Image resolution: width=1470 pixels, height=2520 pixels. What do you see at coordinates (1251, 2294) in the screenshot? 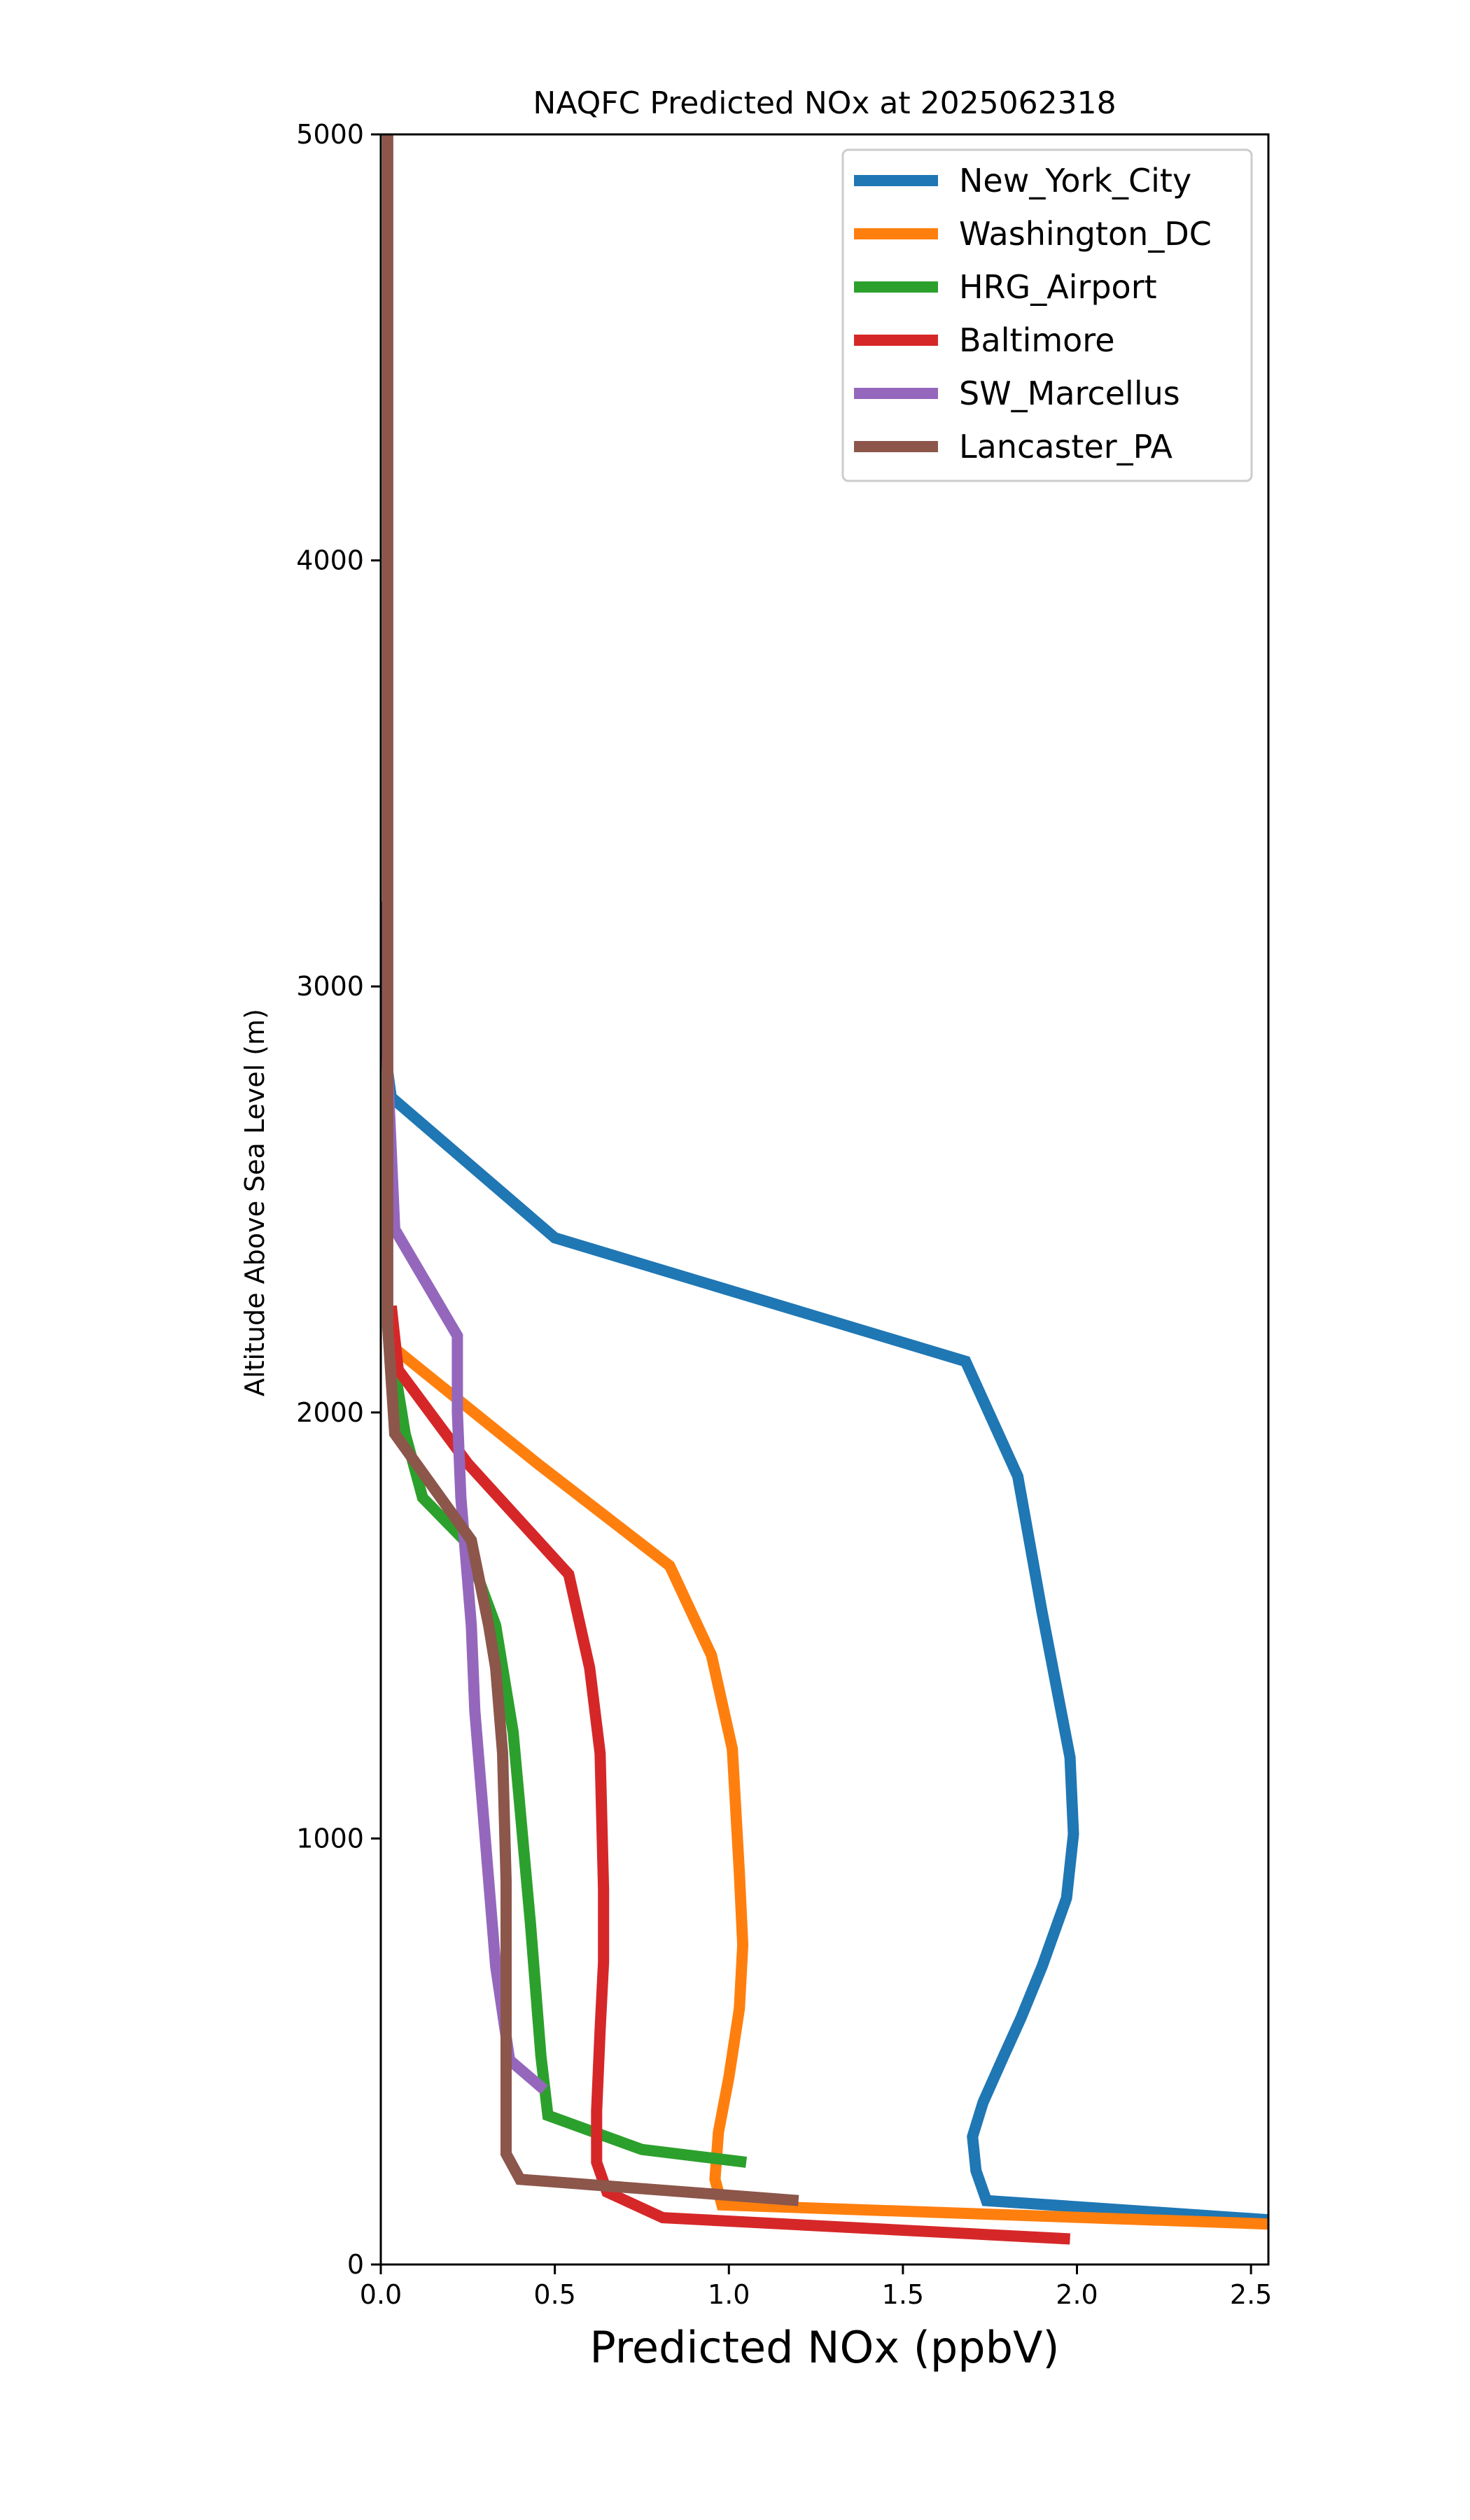
I see `x-tick-label: 2.5` at bounding box center [1251, 2294].